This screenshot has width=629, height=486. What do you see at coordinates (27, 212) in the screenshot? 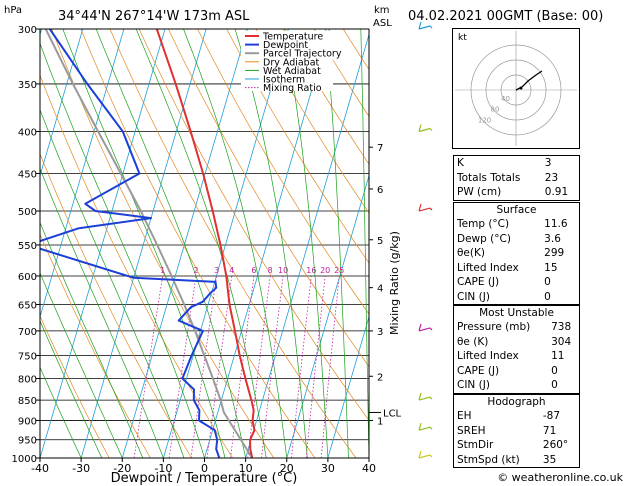
I see `pressure-tick-label: 500` at bounding box center [27, 212].